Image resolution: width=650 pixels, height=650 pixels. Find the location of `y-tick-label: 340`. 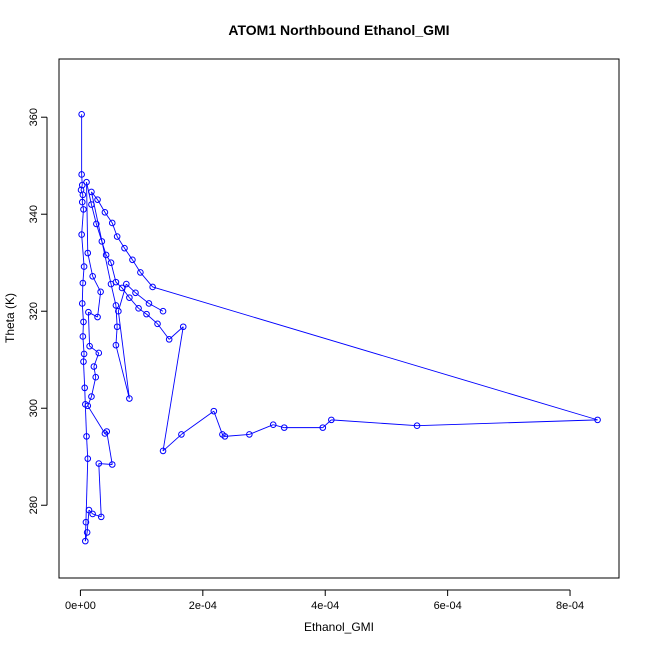

y-tick-label: 340 is located at coordinates (34, 214).